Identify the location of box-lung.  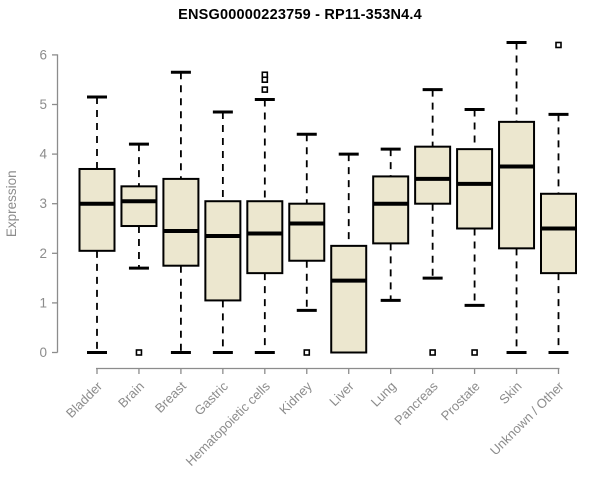
(391, 210).